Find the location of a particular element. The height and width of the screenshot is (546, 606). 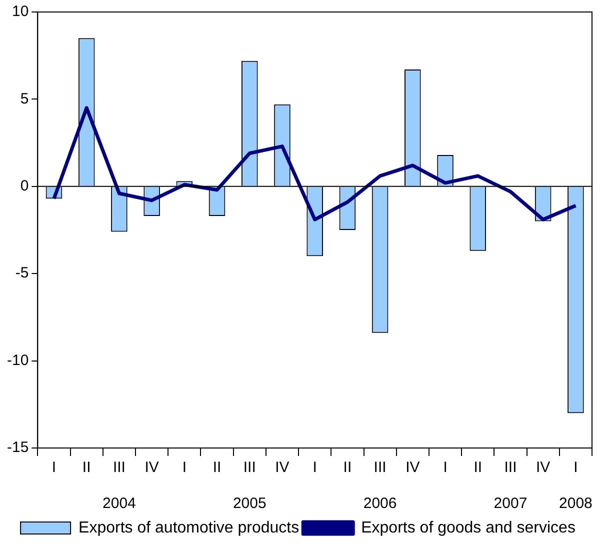

category-label: I 2008 is located at coordinates (575, 485).